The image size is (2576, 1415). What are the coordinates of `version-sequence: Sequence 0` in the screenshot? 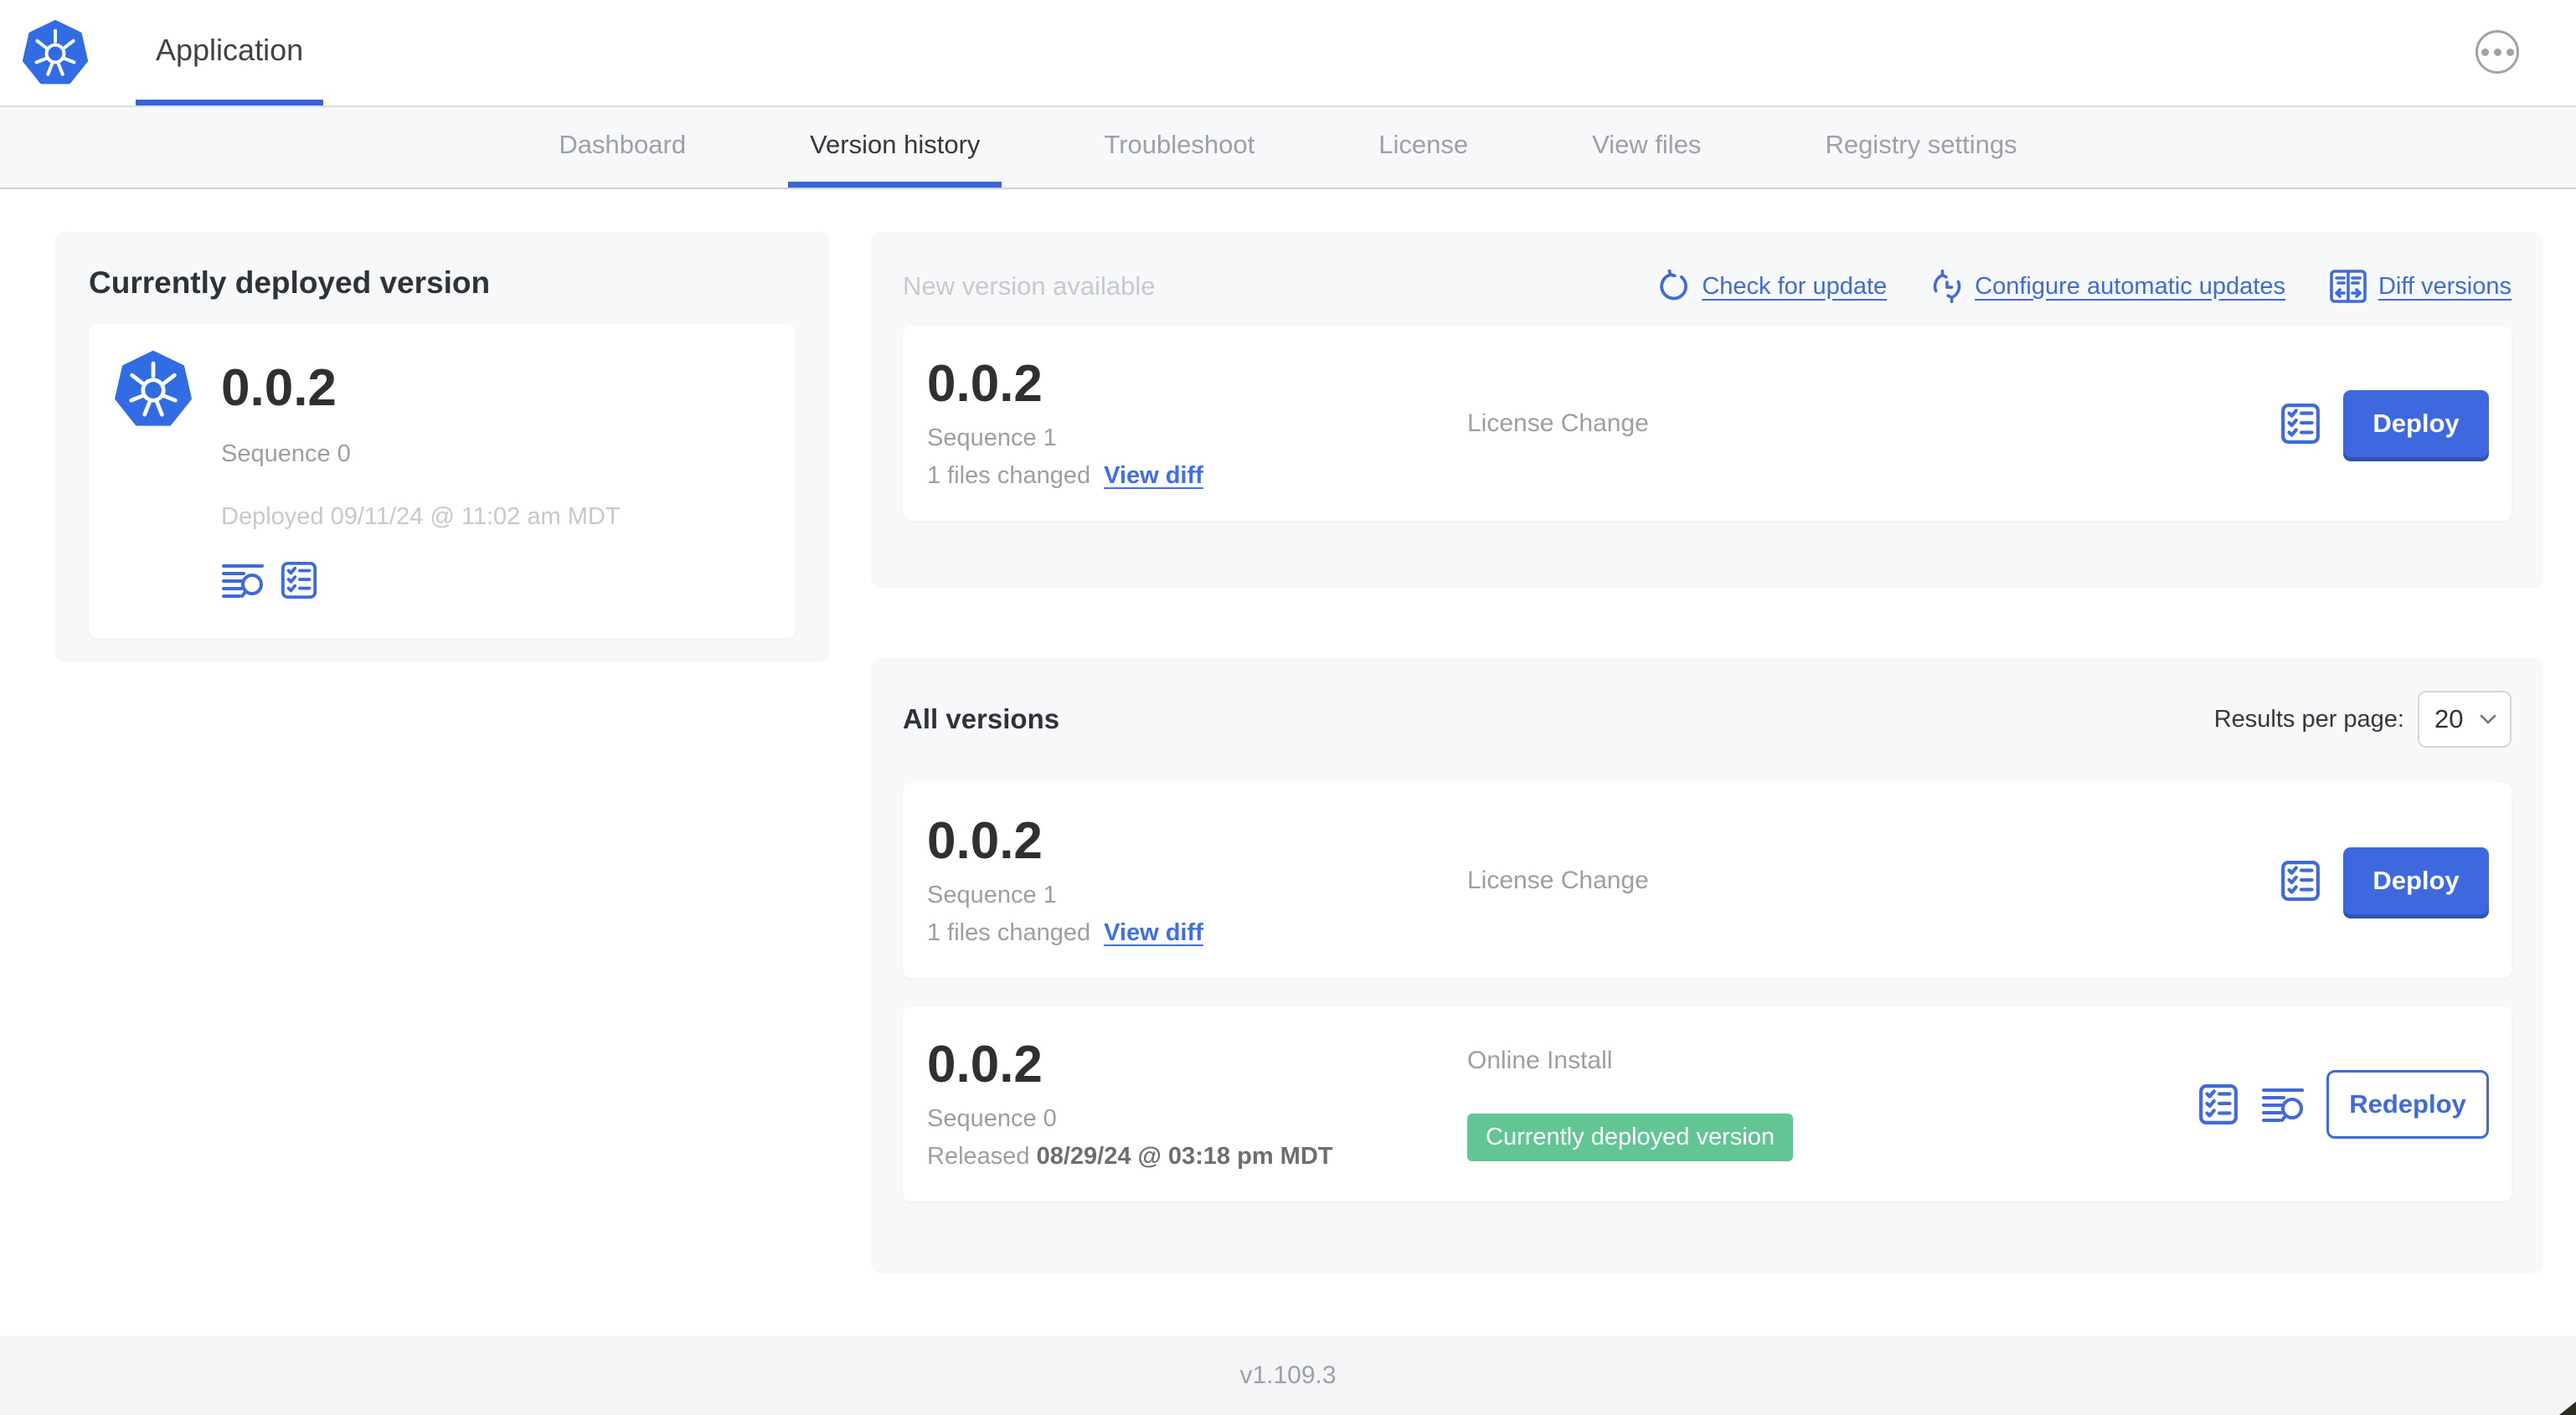 It's located at (992, 1119).